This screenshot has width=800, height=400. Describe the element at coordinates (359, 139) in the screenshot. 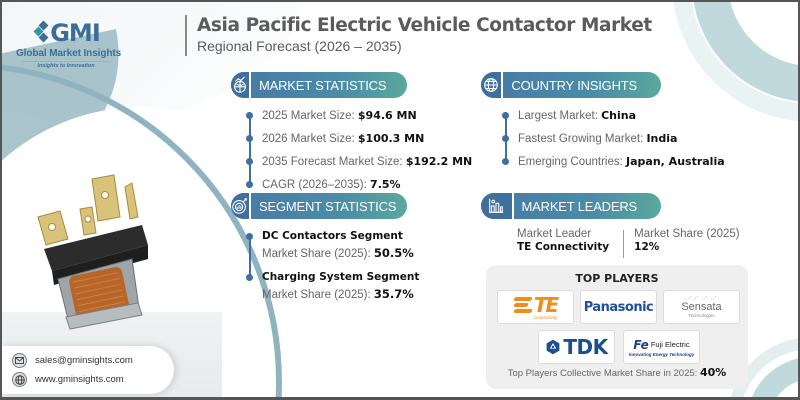

I see `stat-item: 2026 Market Size: $100.3 MN` at that location.